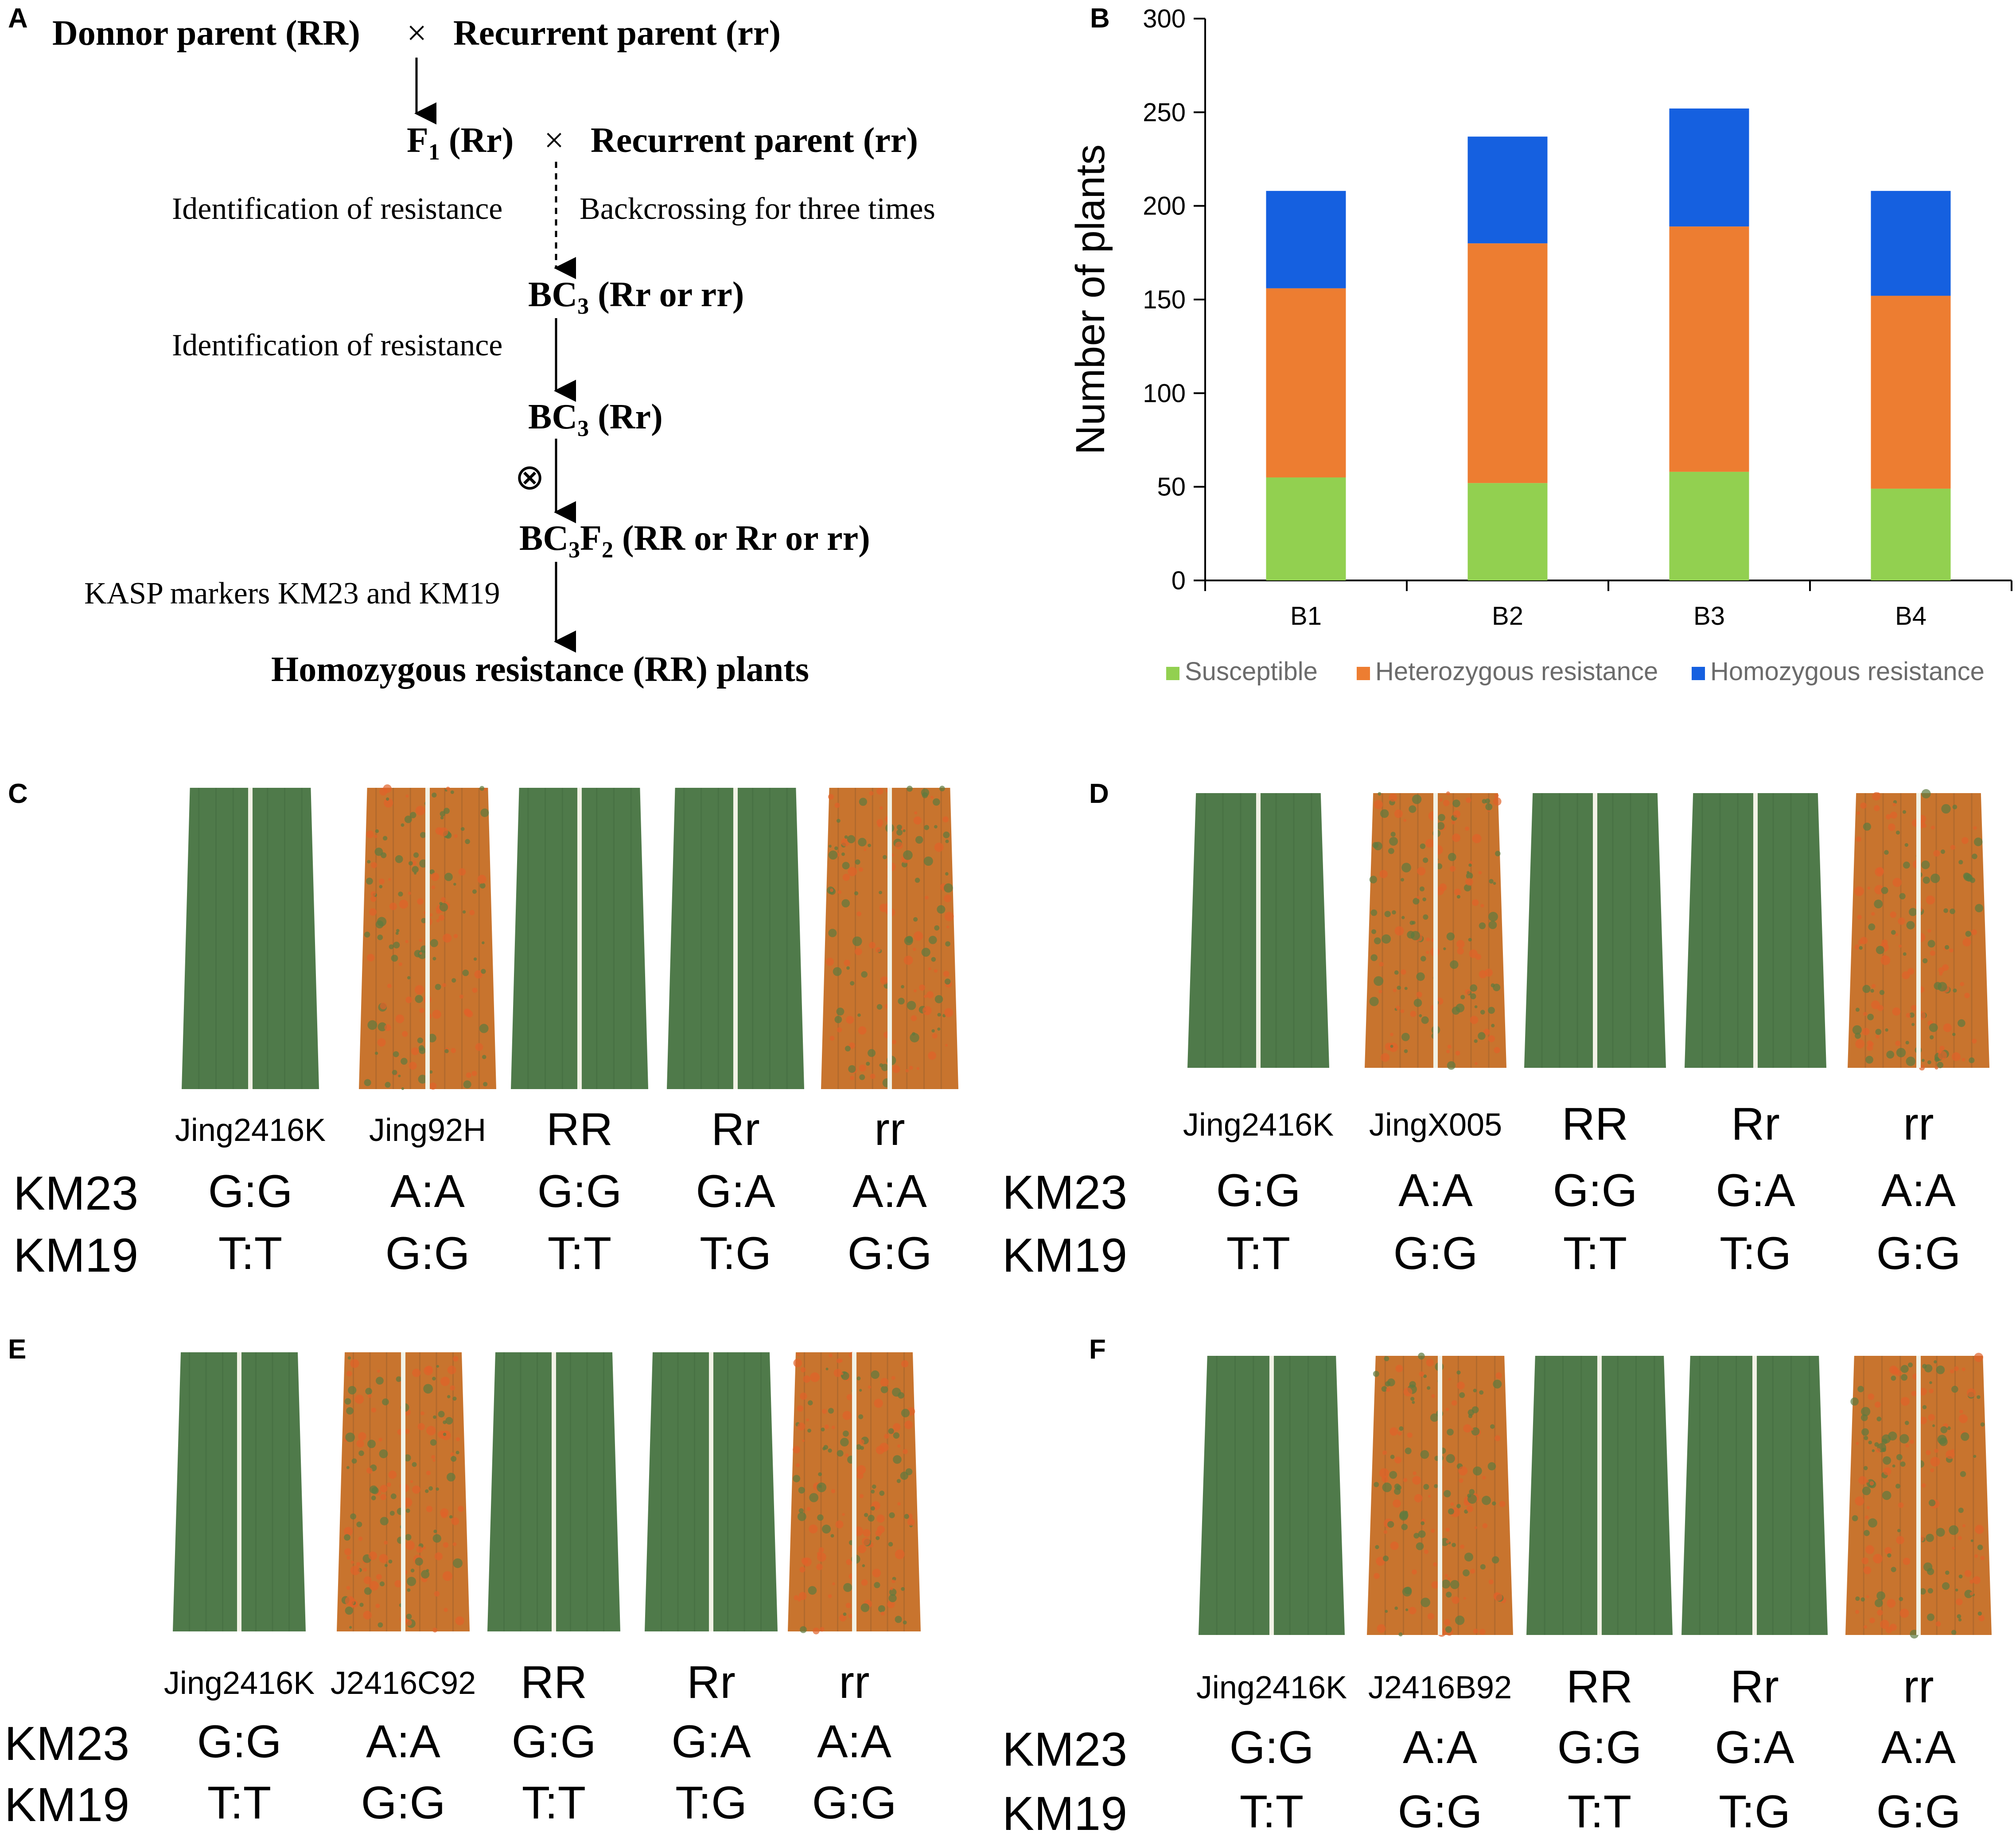 The image size is (2016, 1841). Describe the element at coordinates (1242, 671) in the screenshot. I see `legend-item-susceptible: Susceptible` at that location.